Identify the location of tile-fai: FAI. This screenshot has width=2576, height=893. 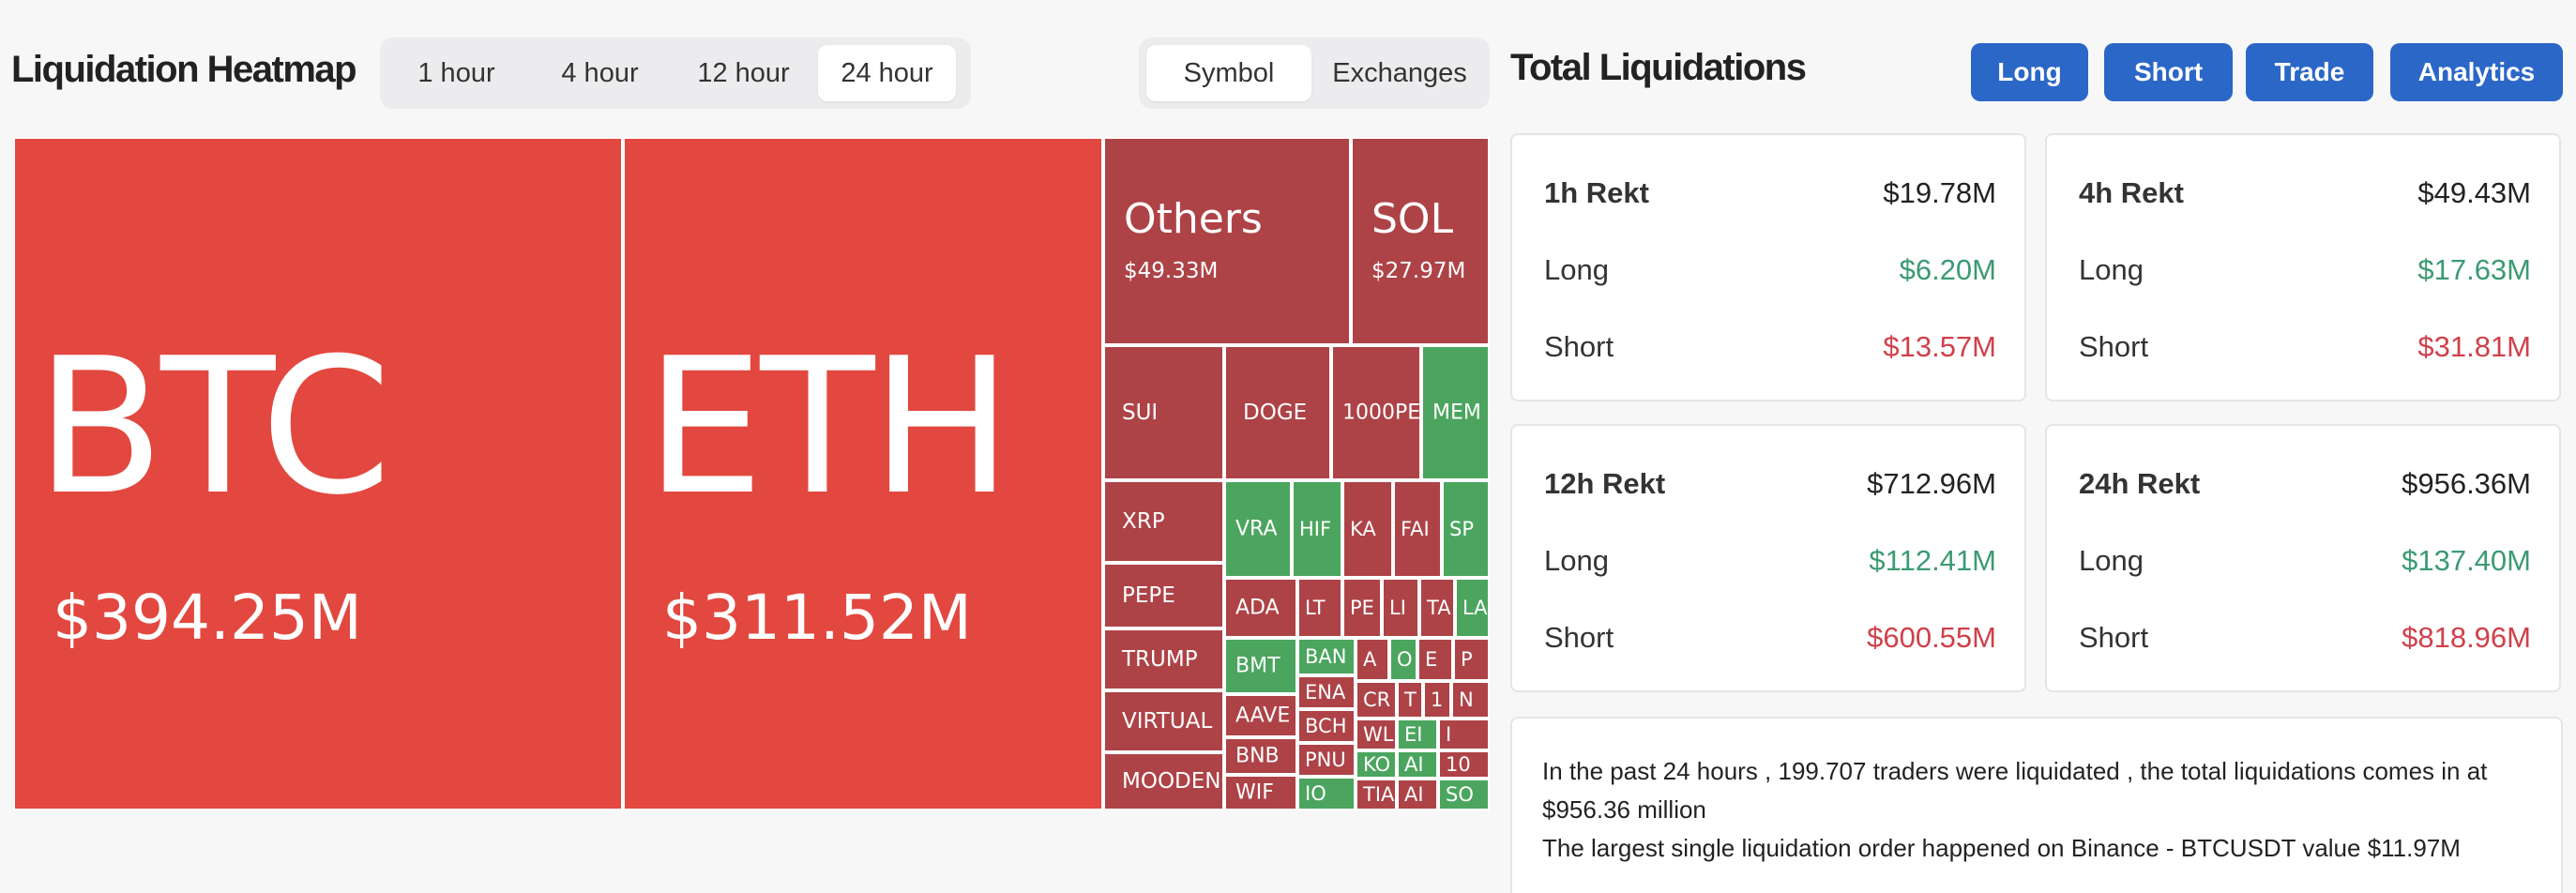
(1417, 529).